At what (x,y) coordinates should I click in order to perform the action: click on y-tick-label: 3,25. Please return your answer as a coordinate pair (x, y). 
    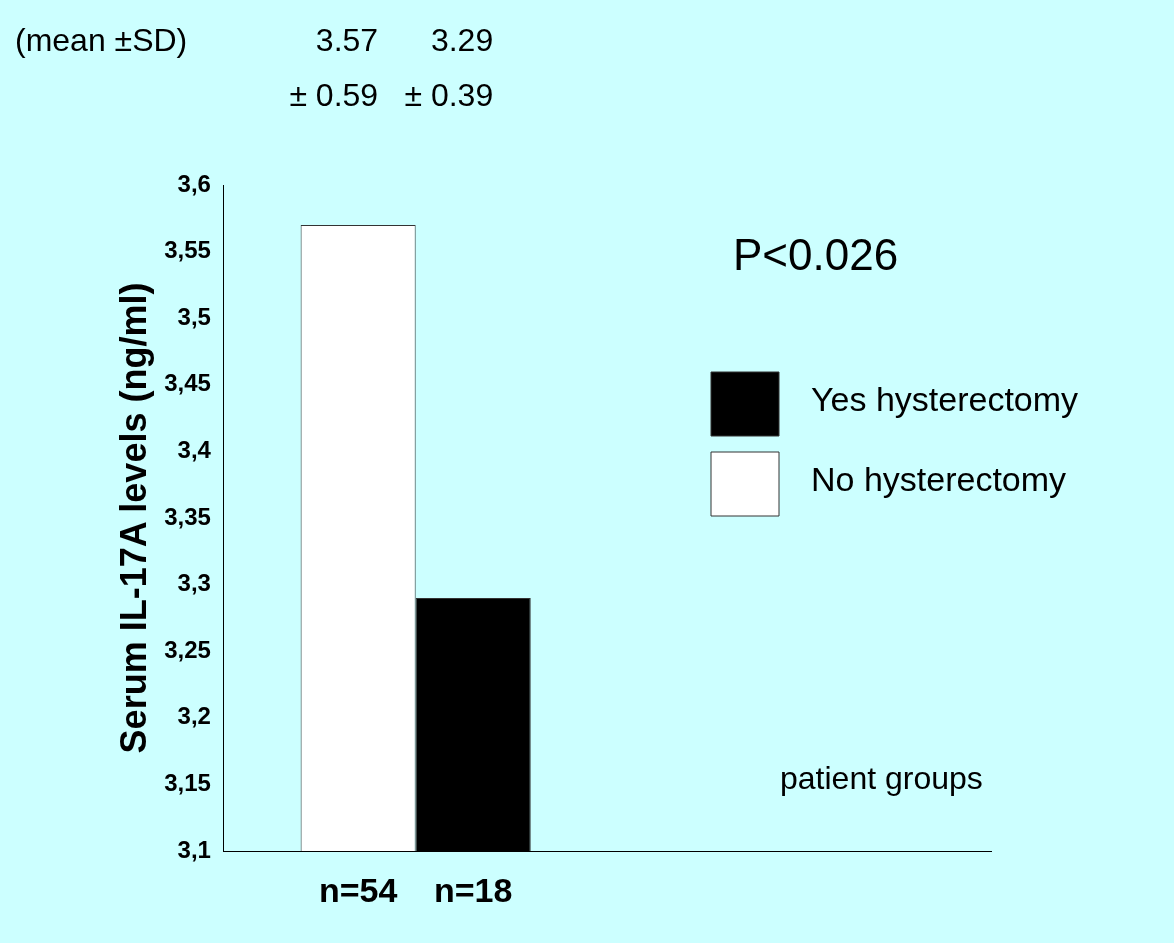
    Looking at the image, I should click on (187, 649).